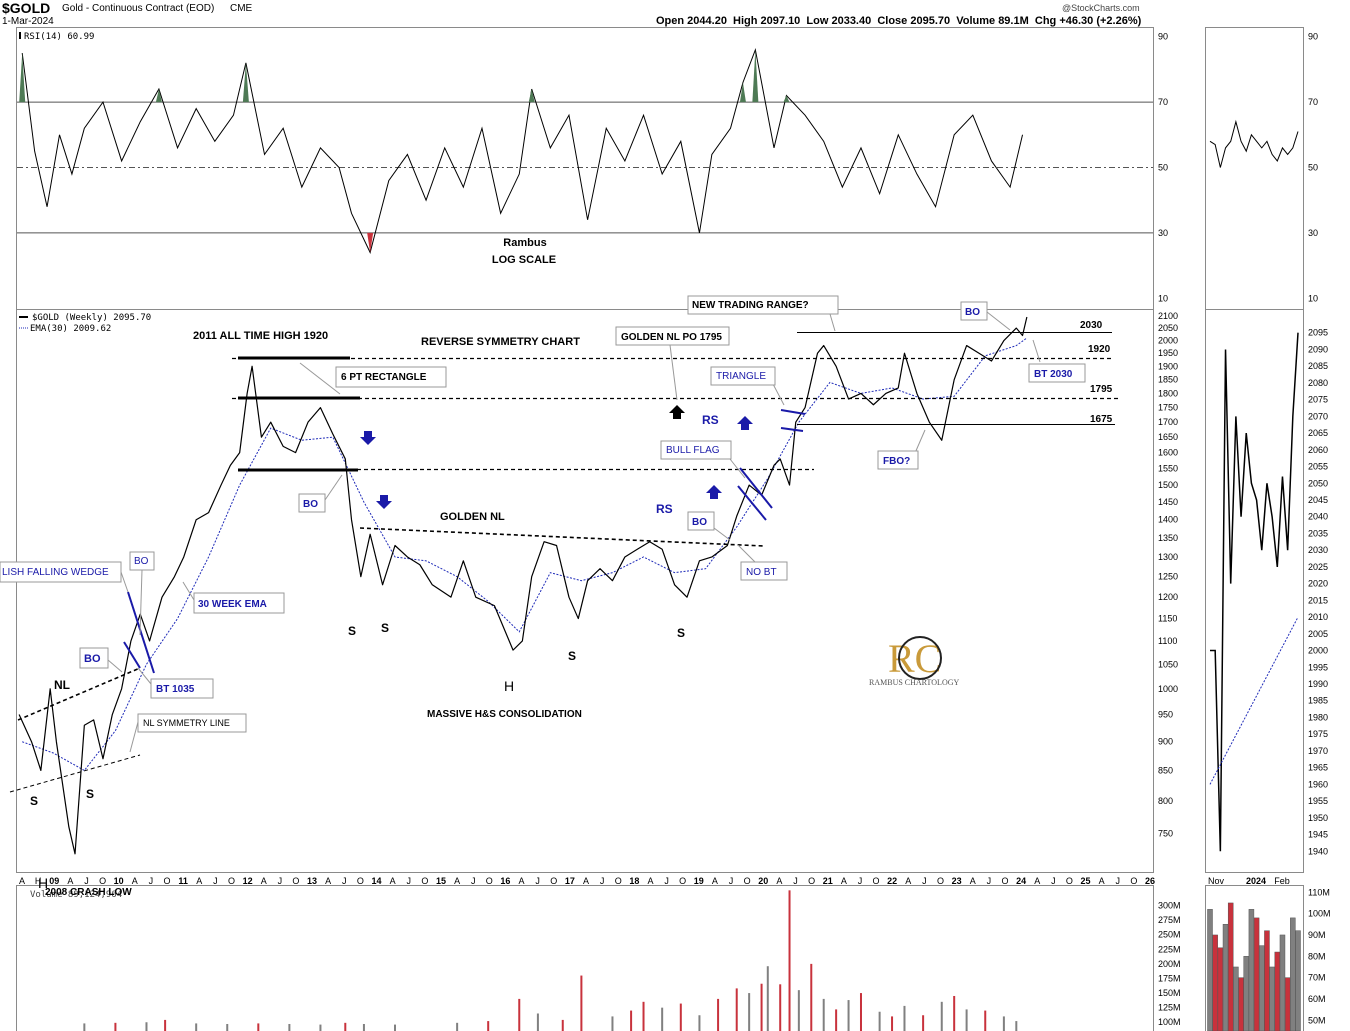 This screenshot has height=1031, width=1350. Describe the element at coordinates (1313, 102) in the screenshot. I see `rsi-tick-label: 70` at that location.